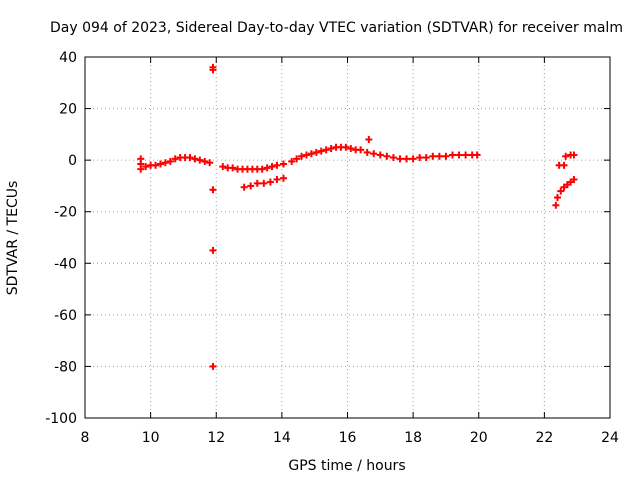 This screenshot has height=480, width=640. Describe the element at coordinates (479, 438) in the screenshot. I see `x-tick-label: 20` at that location.